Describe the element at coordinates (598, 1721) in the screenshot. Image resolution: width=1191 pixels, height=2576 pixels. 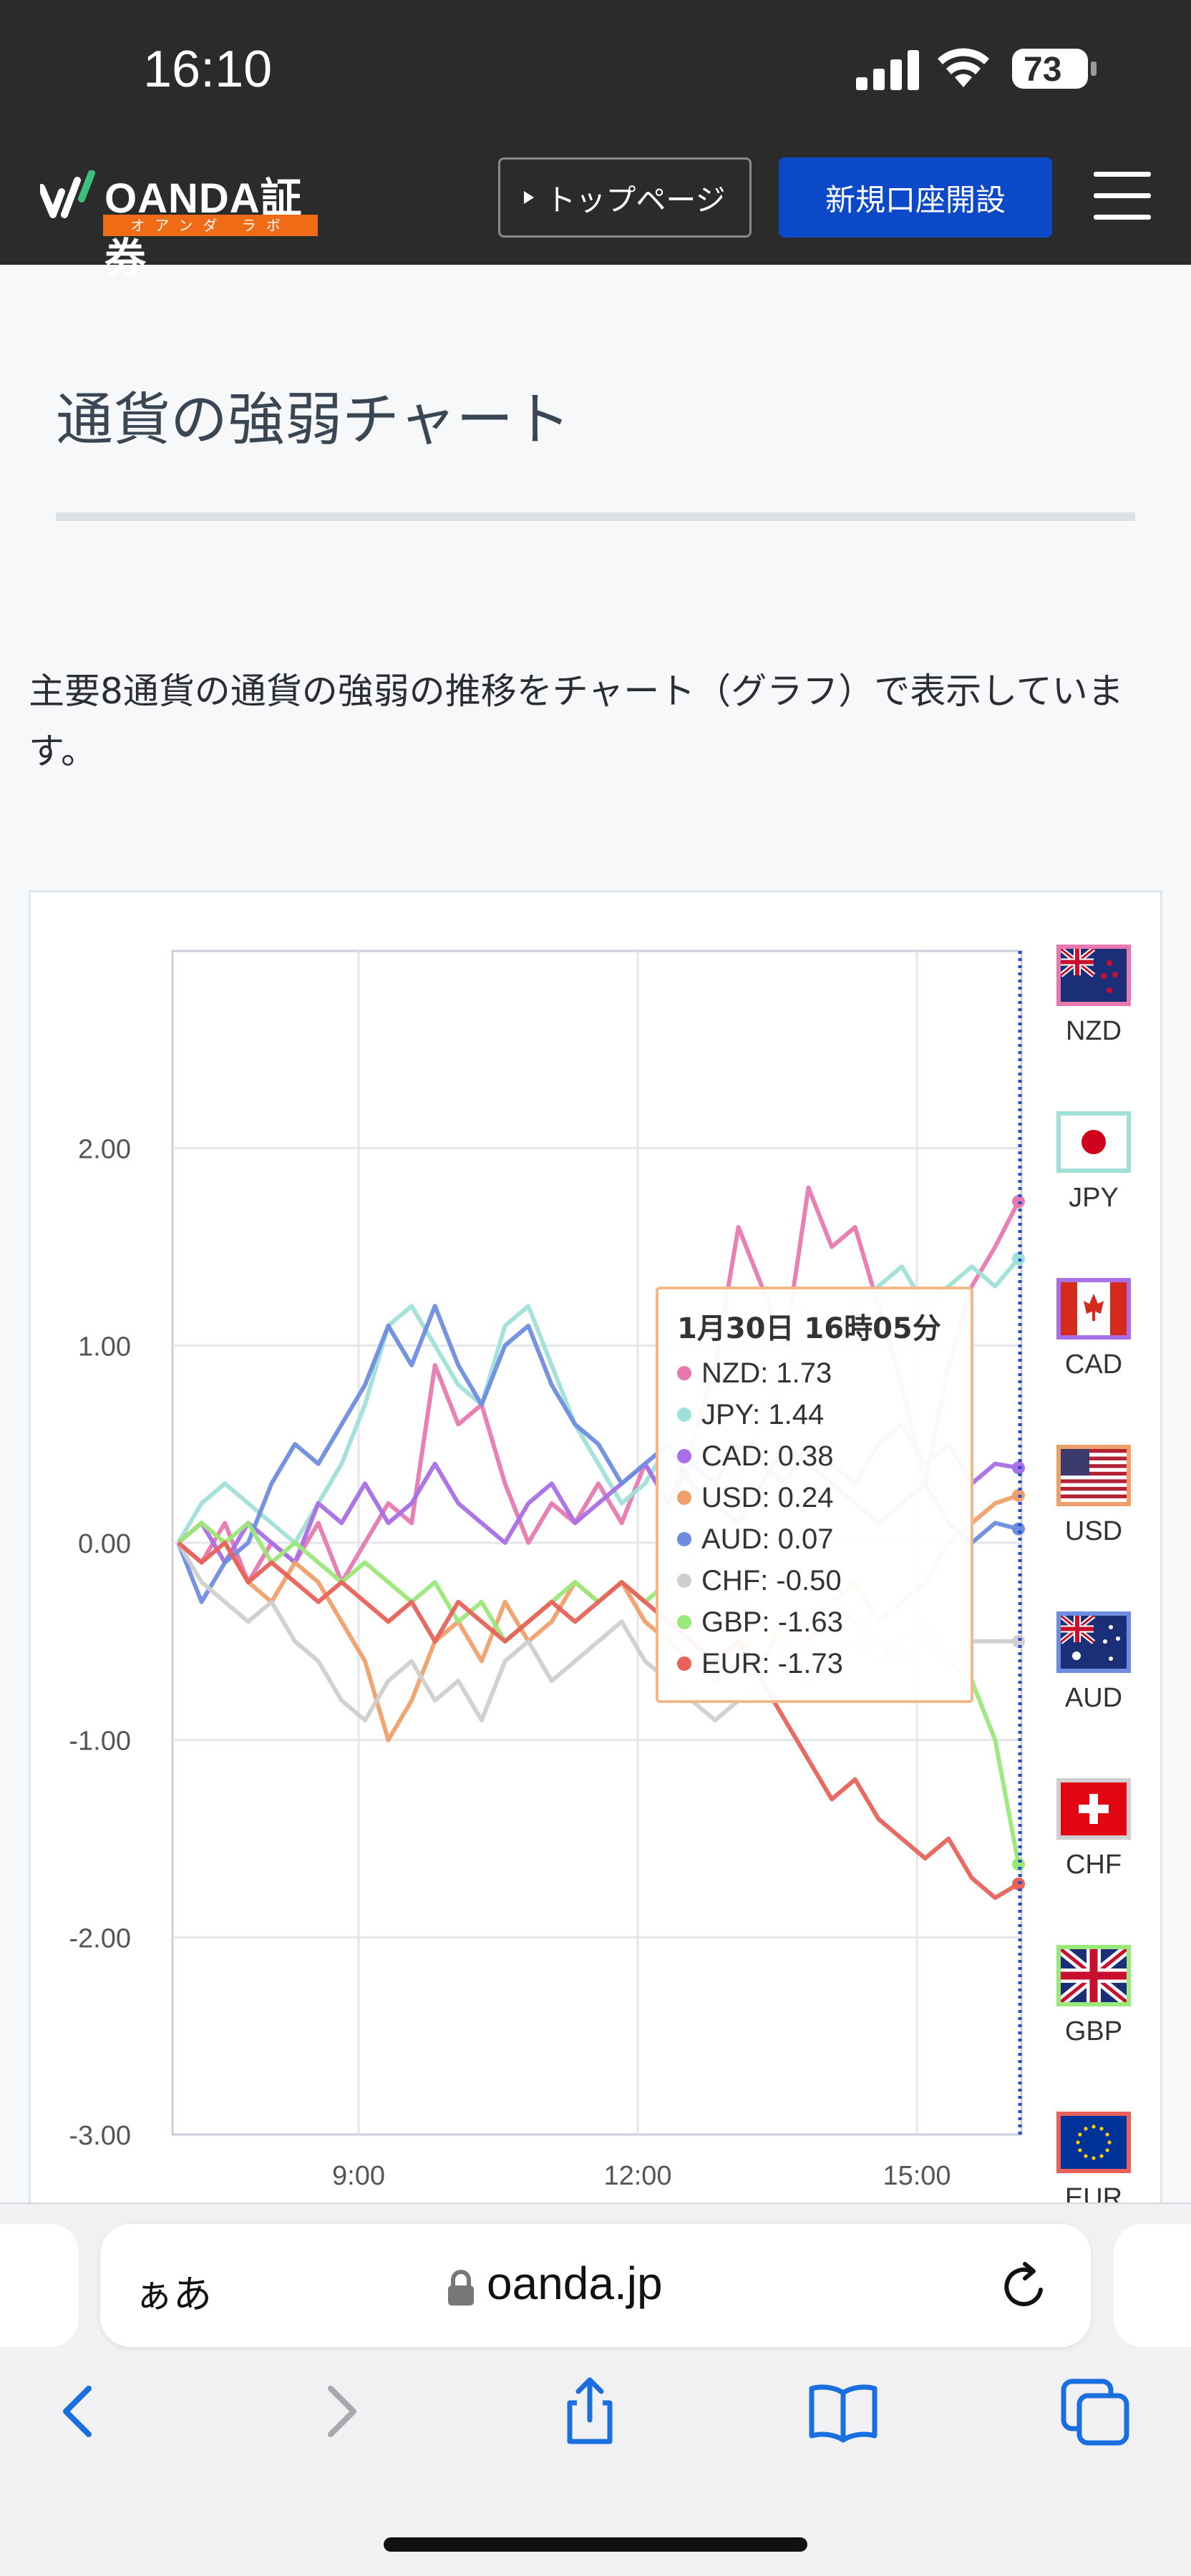
I see `series-line-eur` at that location.